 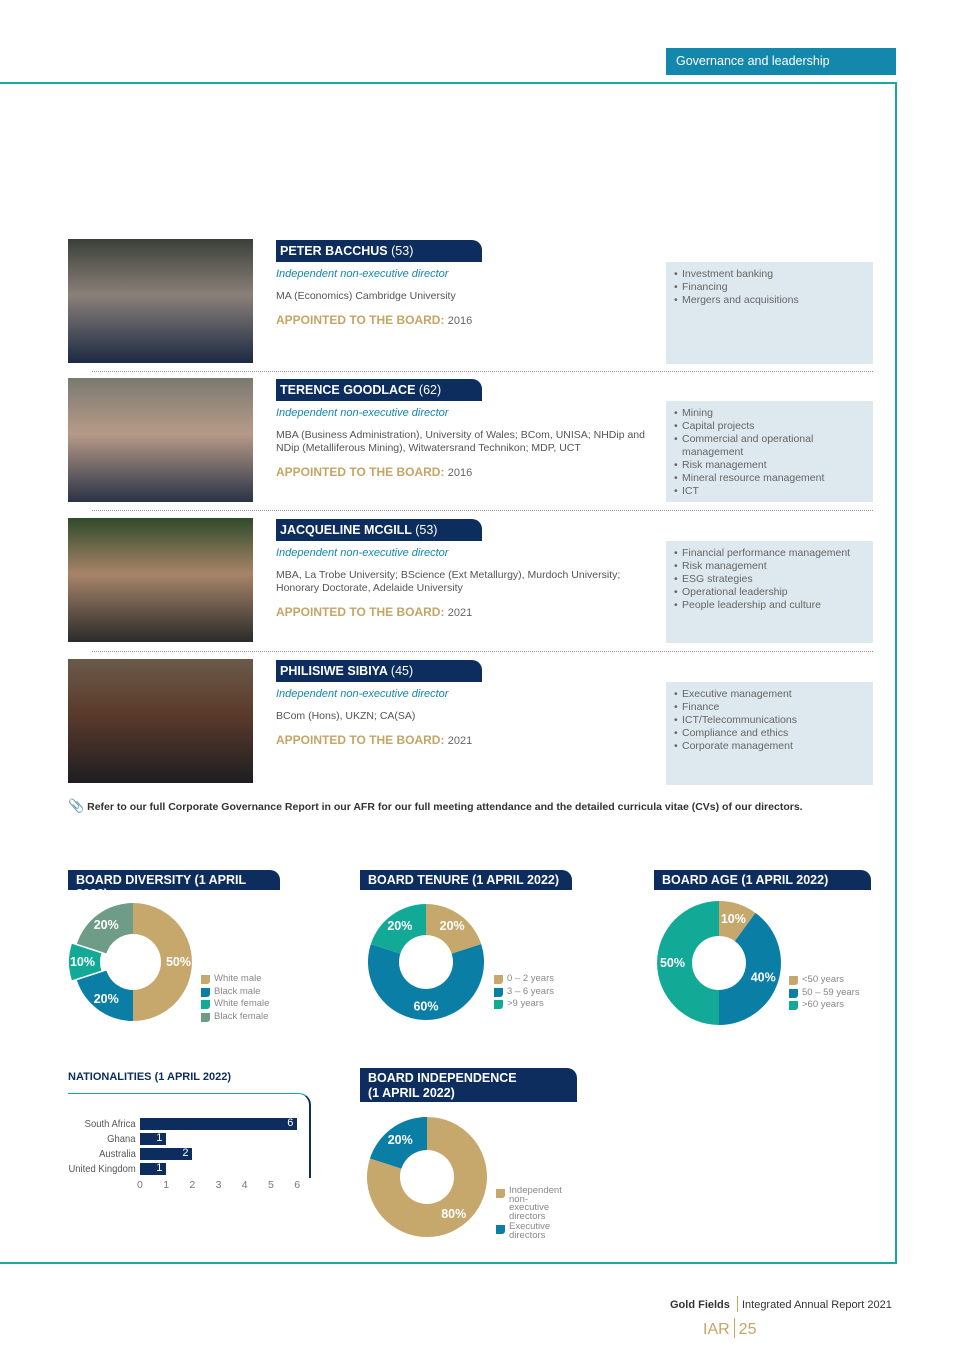 I want to click on legend-label: White female, so click(x=242, y=1003).